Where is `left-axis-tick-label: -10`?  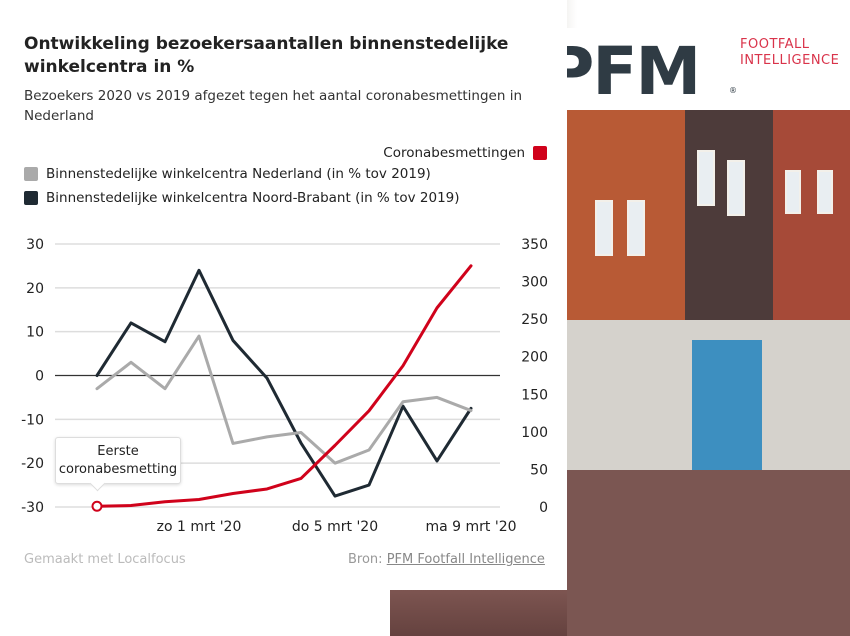 left-axis-tick-label: -10 is located at coordinates (32, 420).